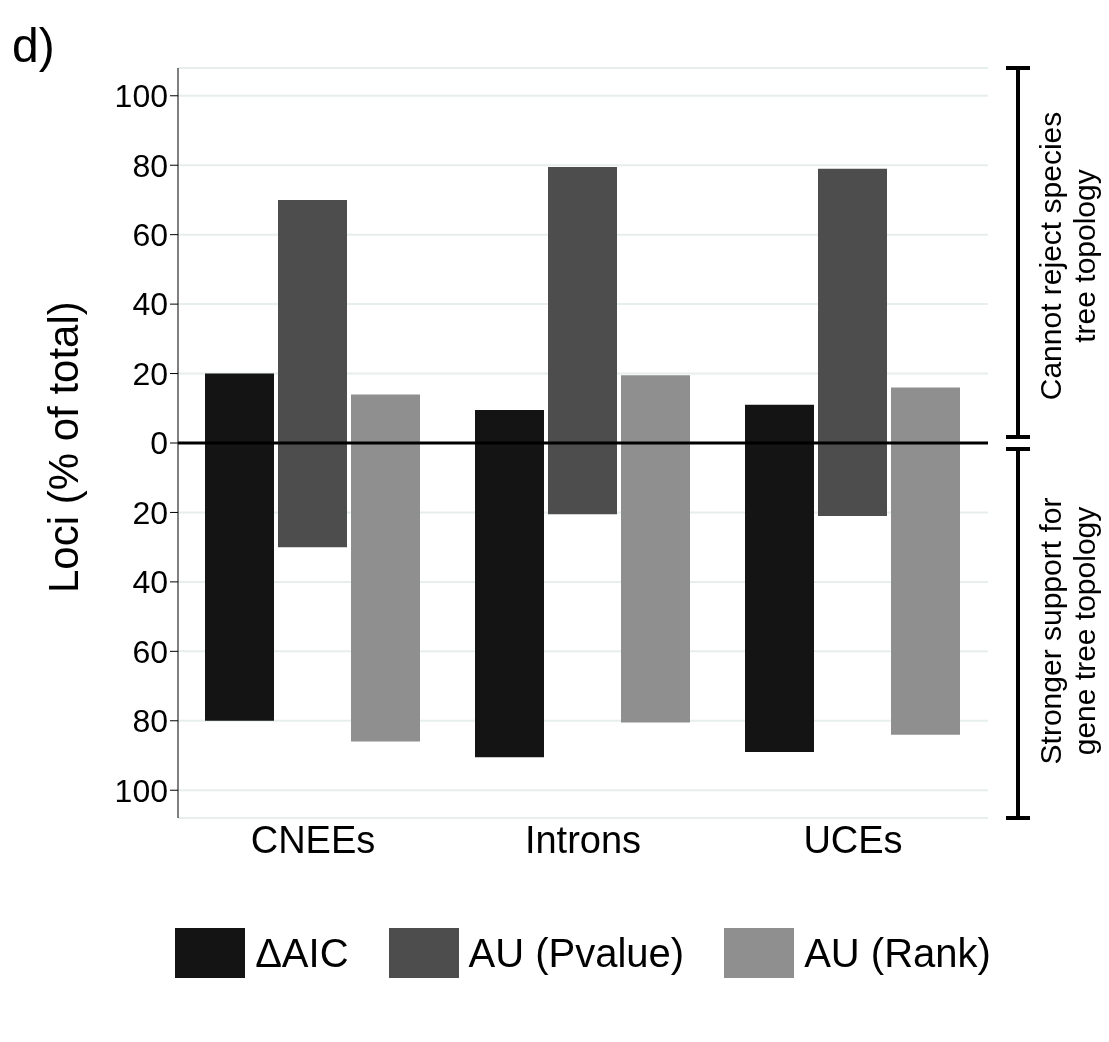  I want to click on legend-label: AU (Rank), so click(897, 953).